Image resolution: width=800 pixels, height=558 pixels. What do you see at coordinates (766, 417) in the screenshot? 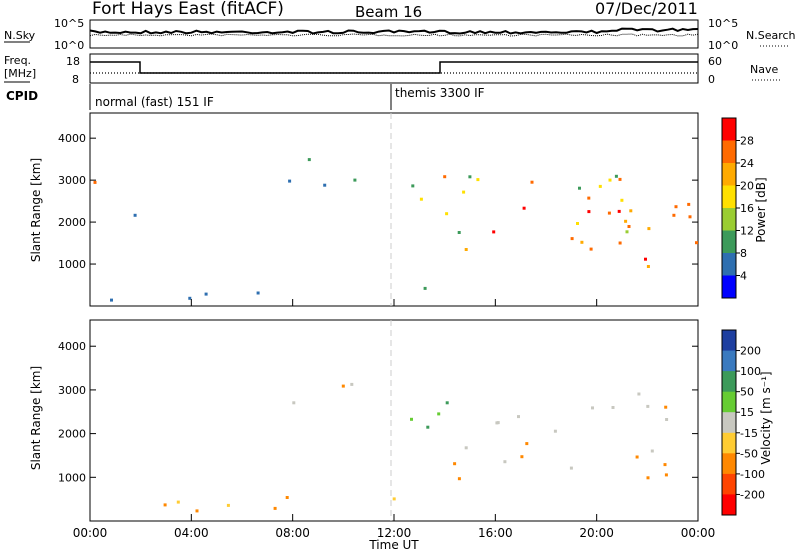
I see `velocity-colorbar-label: Velocity [m s⁻¹]` at bounding box center [766, 417].